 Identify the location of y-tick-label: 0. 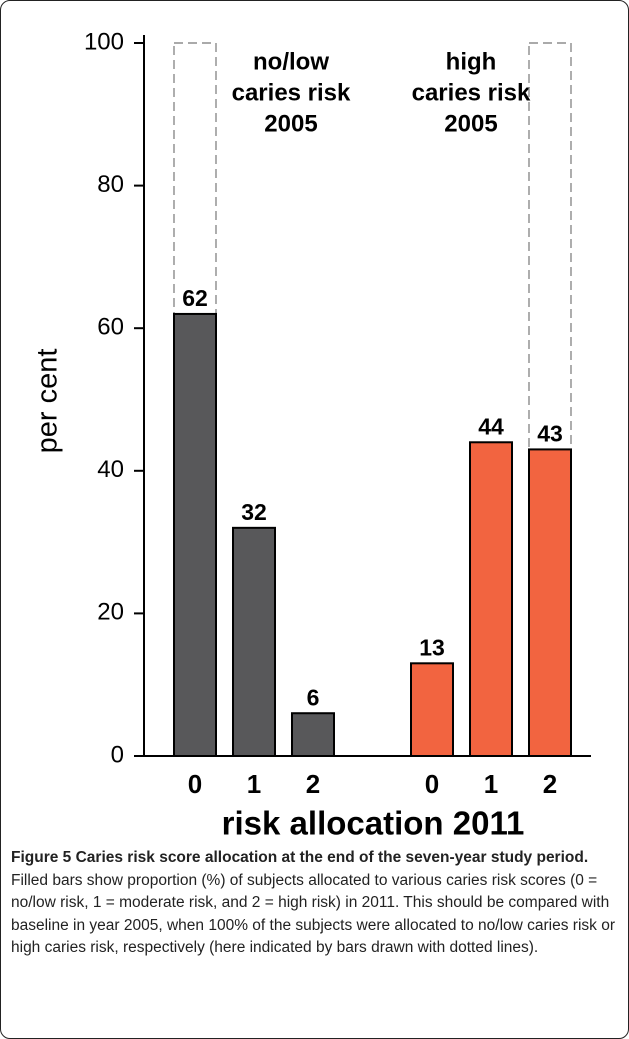
(117, 754).